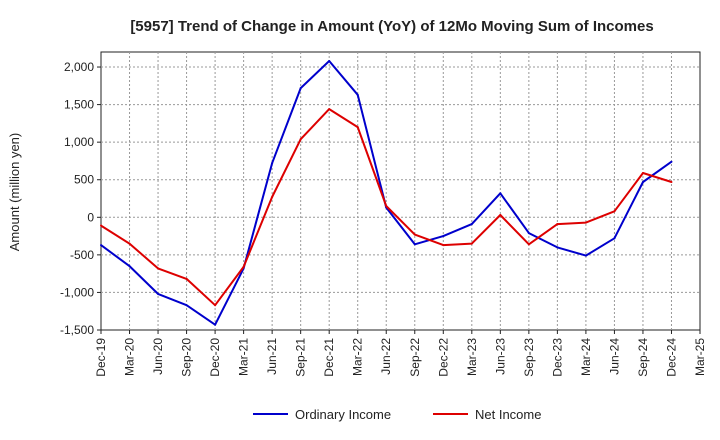 This screenshot has width=720, height=440. What do you see at coordinates (79, 105) in the screenshot?
I see `y-tick-label: 1,500` at bounding box center [79, 105].